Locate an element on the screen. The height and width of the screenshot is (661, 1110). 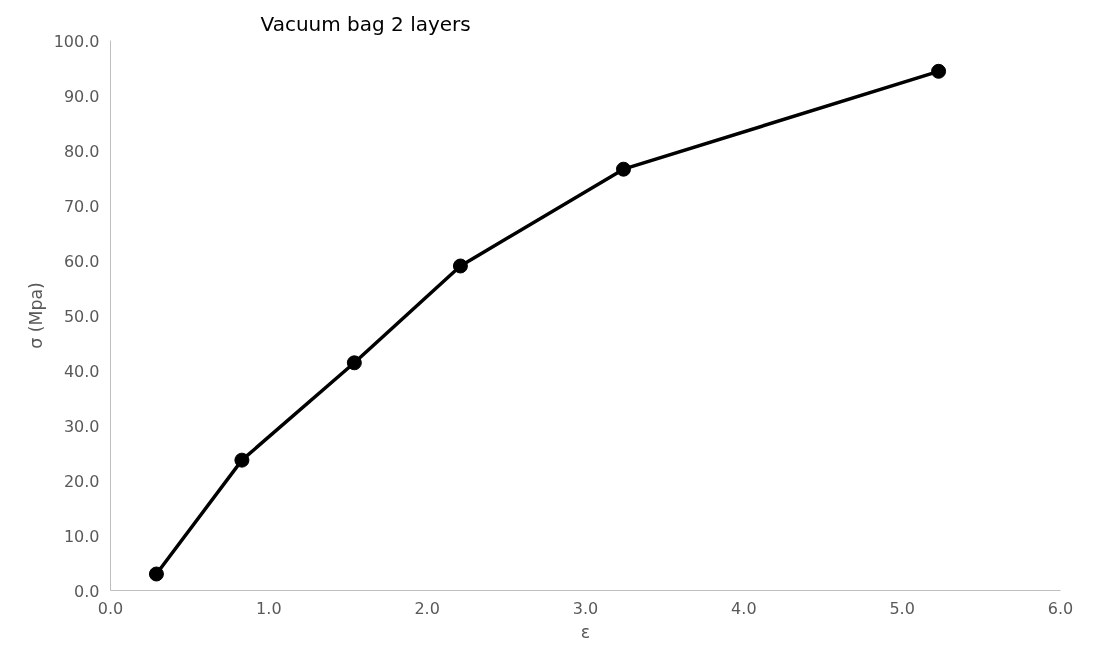
x-axis-title: ε is located at coordinates (585, 631).